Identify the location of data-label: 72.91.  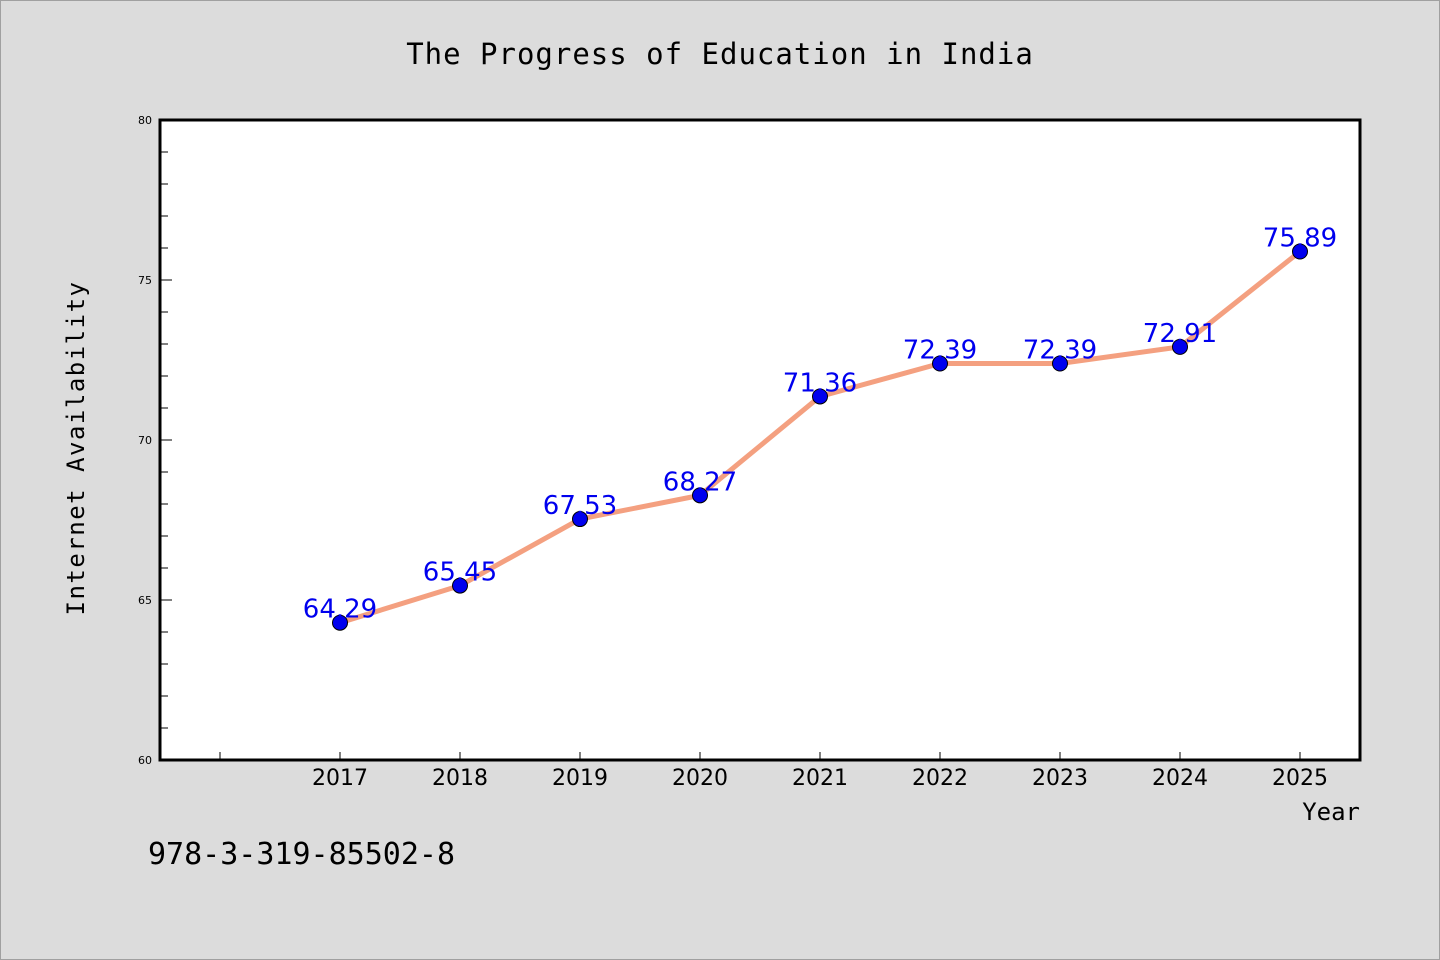
(1180, 334).